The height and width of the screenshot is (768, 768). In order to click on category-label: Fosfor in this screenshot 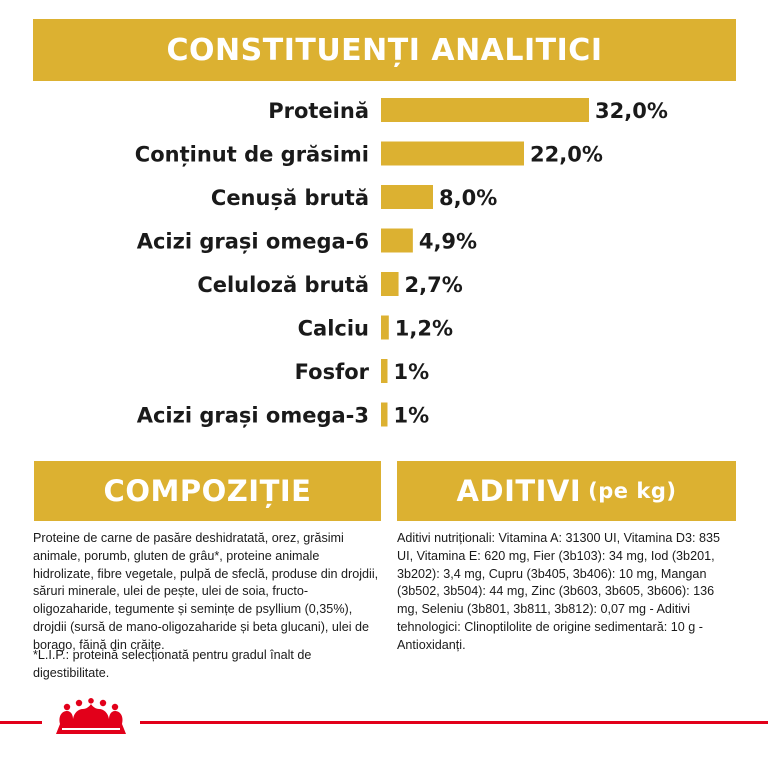, I will do `click(332, 372)`.